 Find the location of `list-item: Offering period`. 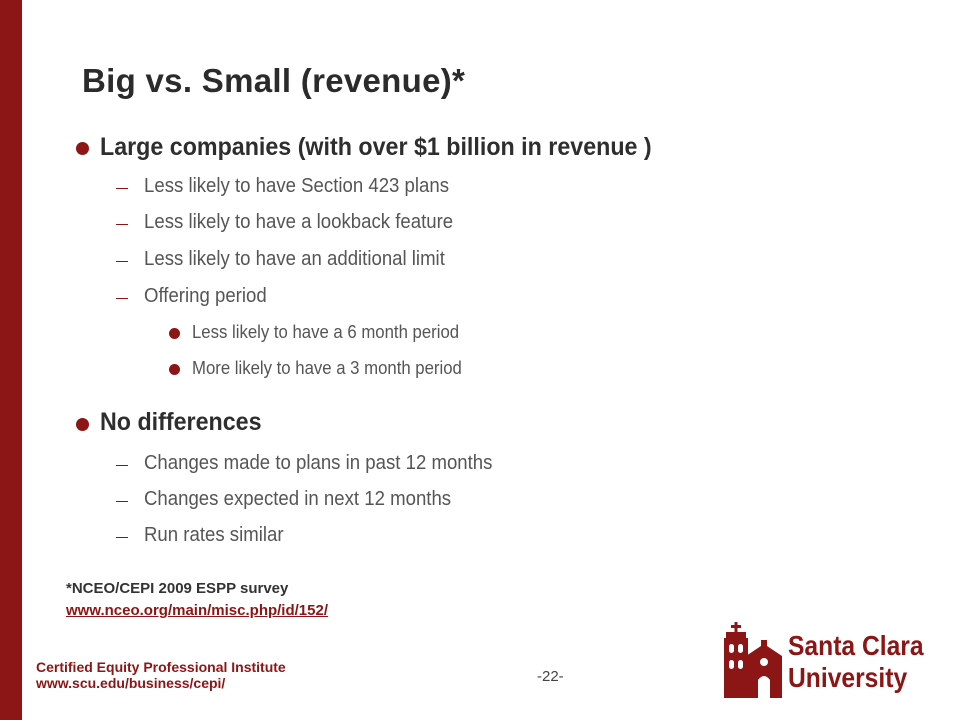

list-item: Offering period is located at coordinates (205, 296).